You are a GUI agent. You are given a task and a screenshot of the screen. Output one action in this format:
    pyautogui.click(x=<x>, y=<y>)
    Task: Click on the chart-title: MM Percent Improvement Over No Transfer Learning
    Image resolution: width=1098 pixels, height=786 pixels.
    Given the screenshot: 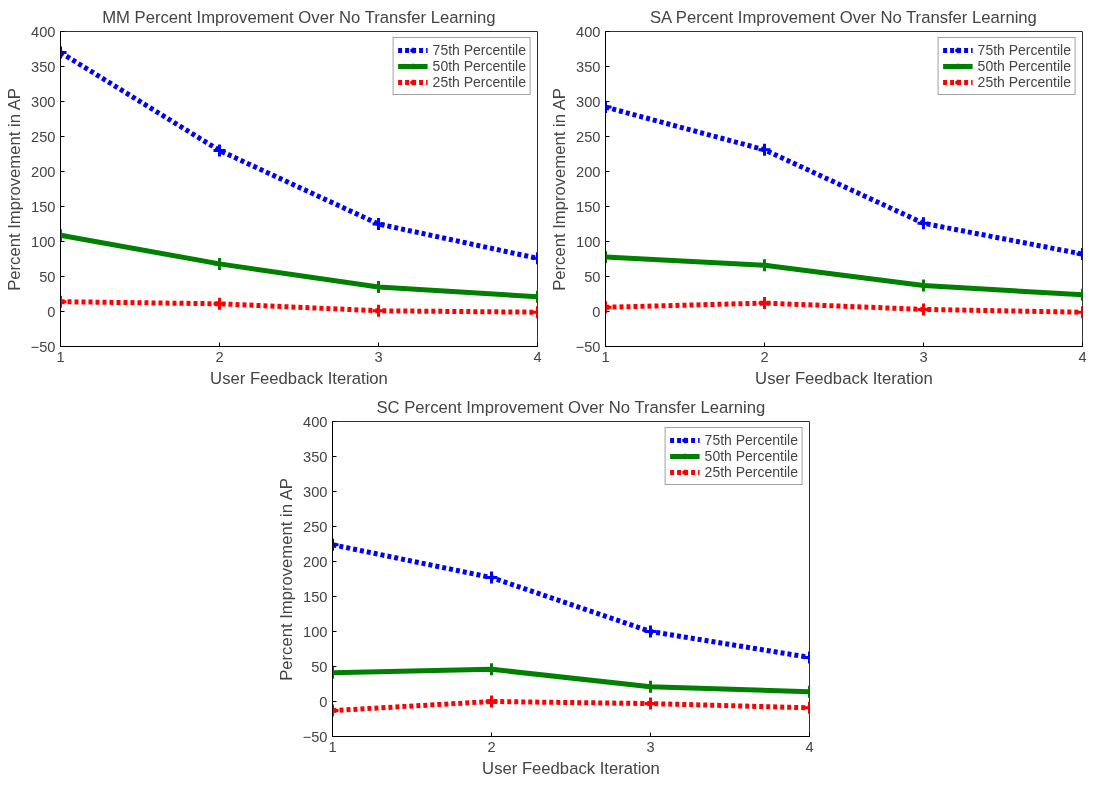 What is the action you would take?
    pyautogui.click(x=299, y=17)
    